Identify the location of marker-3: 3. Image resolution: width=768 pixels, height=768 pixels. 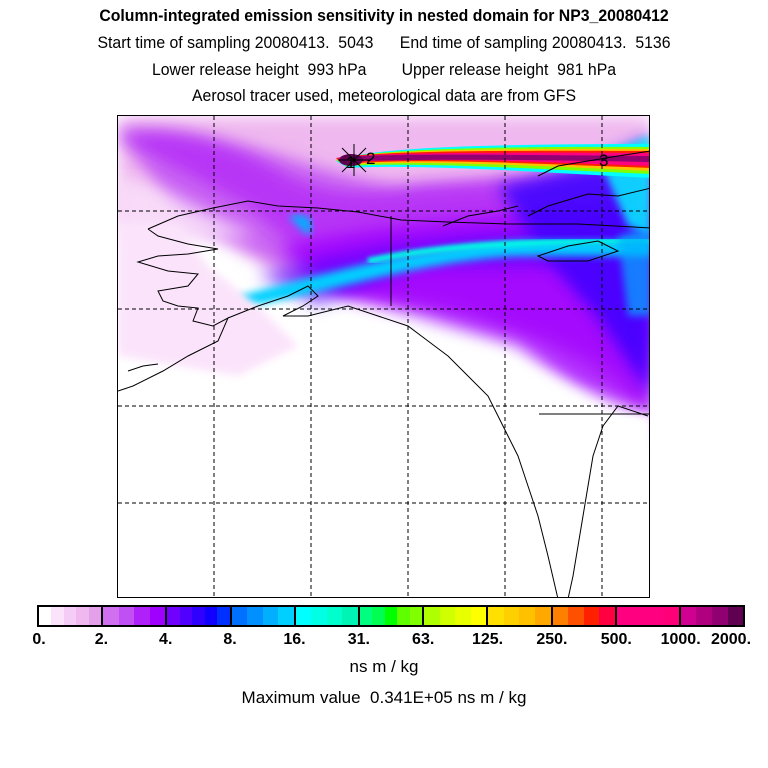
(603, 160).